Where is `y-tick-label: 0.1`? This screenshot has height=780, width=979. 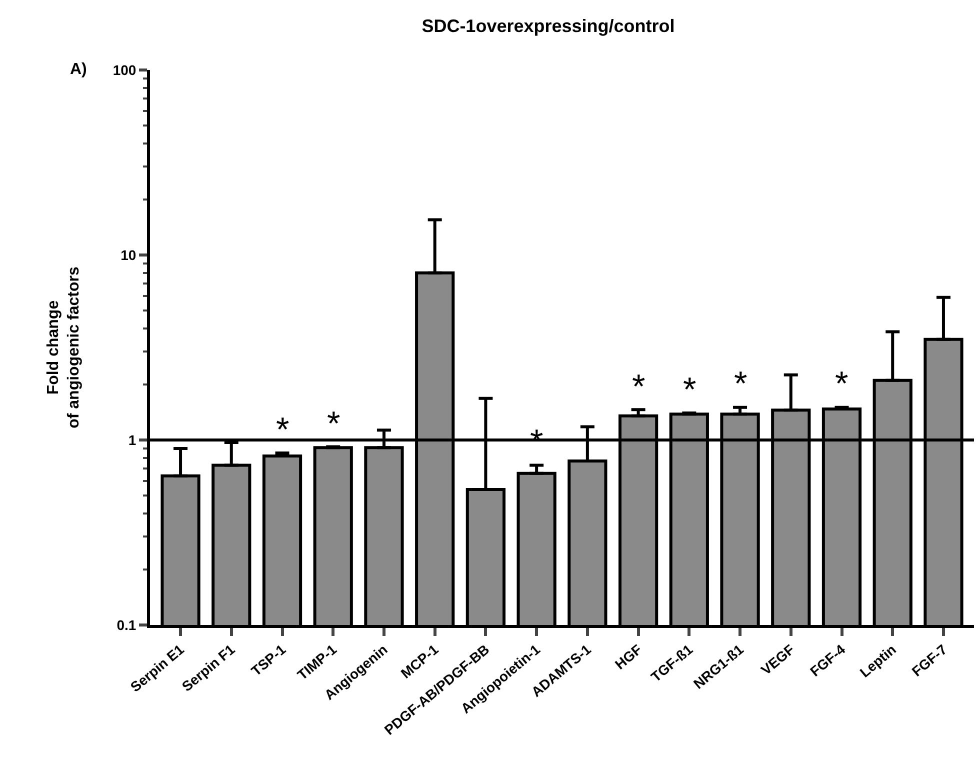 y-tick-label: 0.1 is located at coordinates (126, 624).